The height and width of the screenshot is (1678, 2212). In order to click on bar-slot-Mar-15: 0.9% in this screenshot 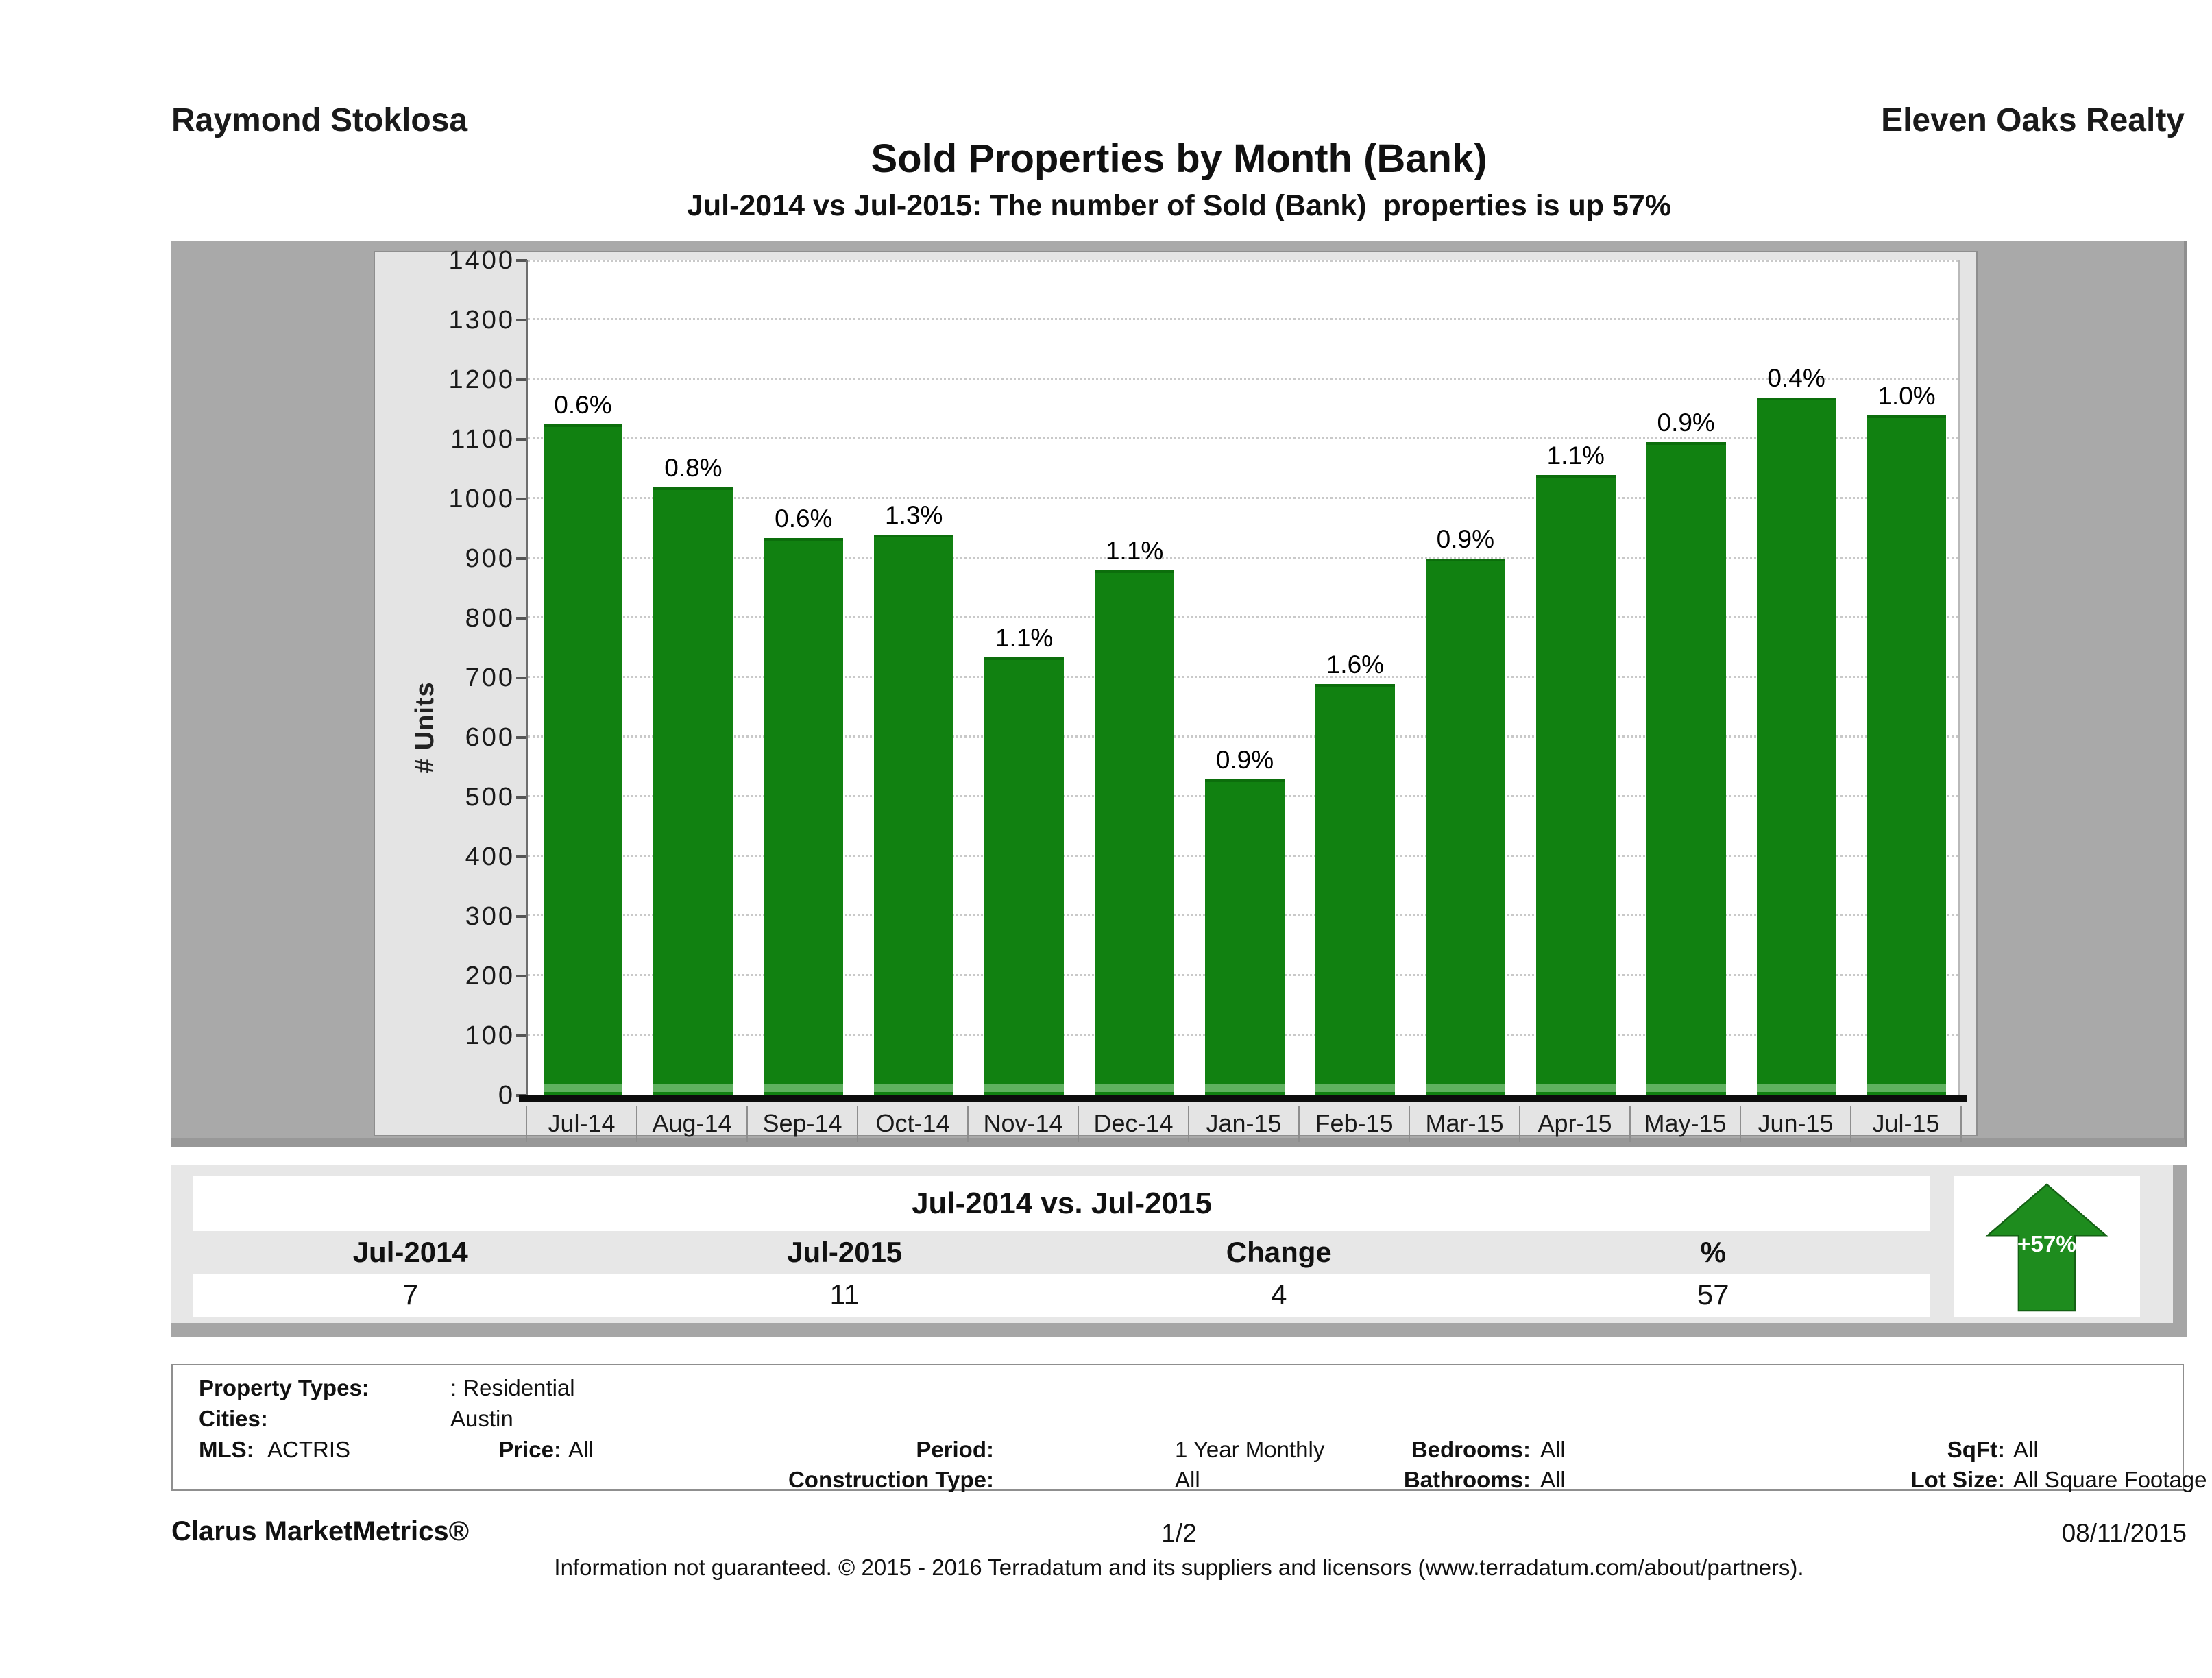, I will do `click(1465, 677)`.